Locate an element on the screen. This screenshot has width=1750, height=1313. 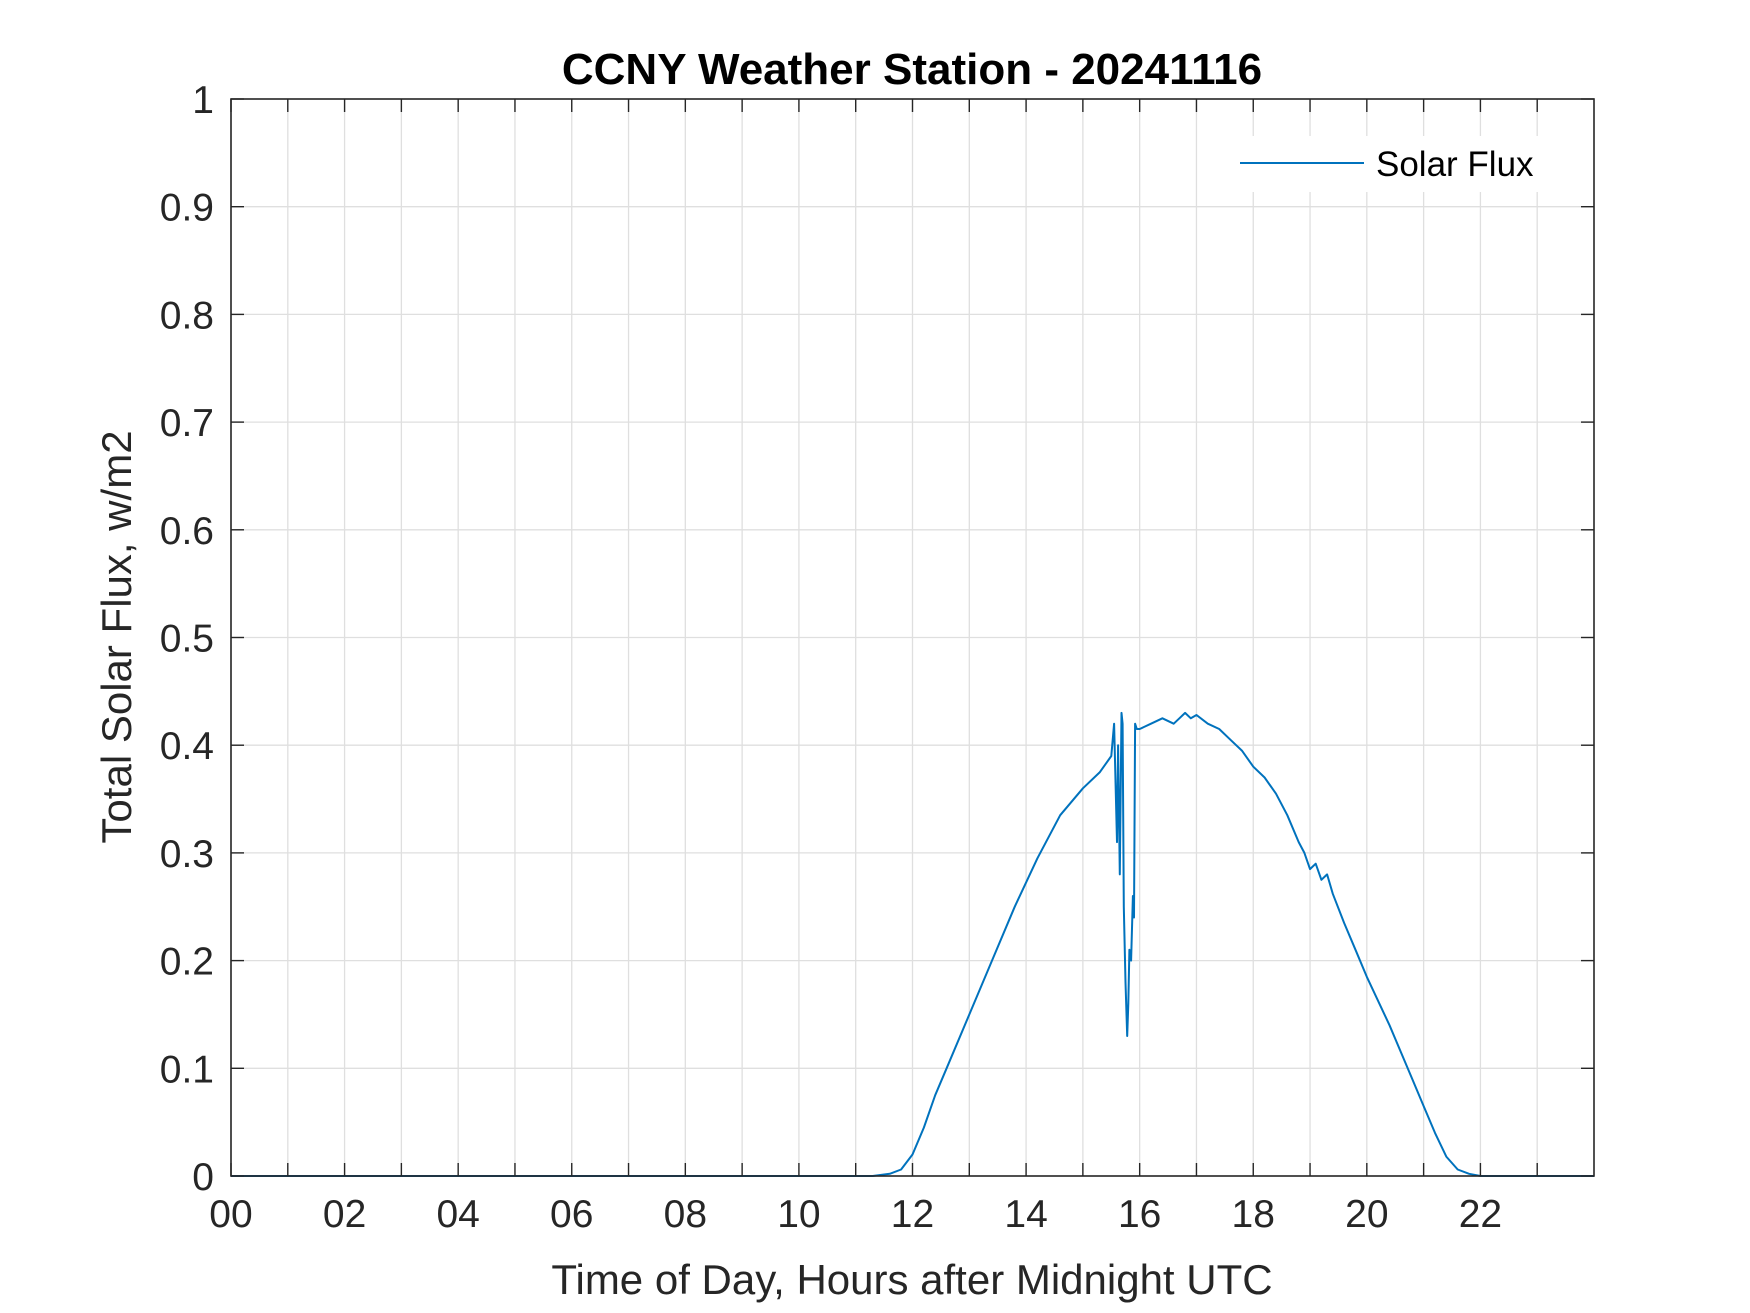
y-tick-label: 0.6 is located at coordinates (187, 531).